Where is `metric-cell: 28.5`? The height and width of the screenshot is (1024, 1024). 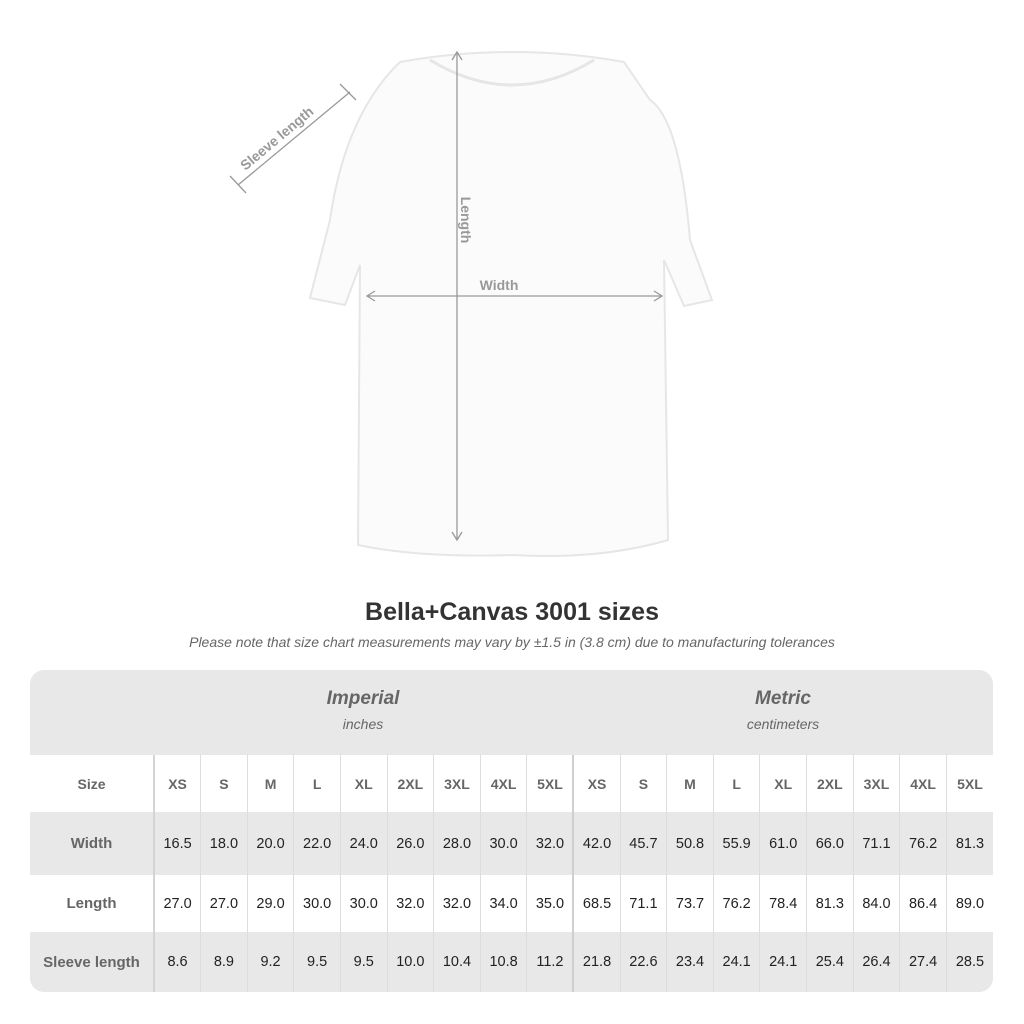 metric-cell: 28.5 is located at coordinates (969, 962).